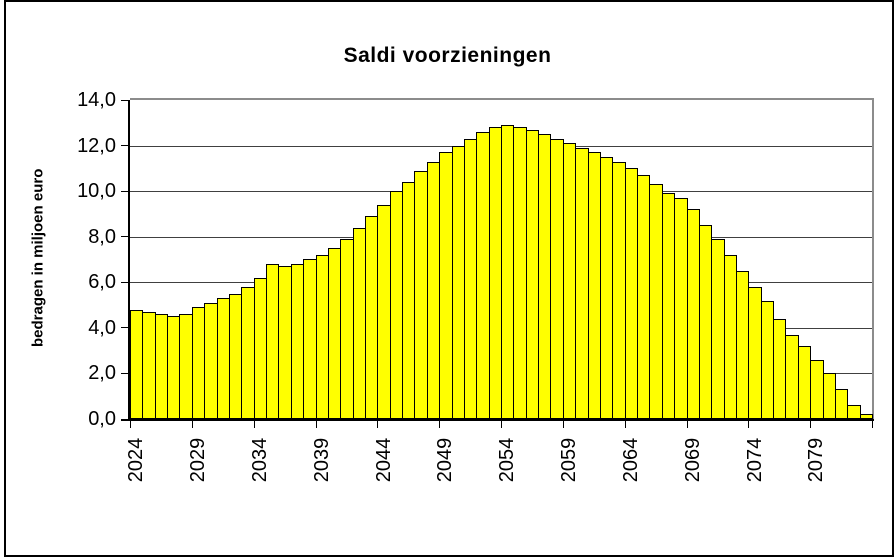 This screenshot has width=895, height=558. I want to click on x-tick-label-2059: 2059, so click(569, 460).